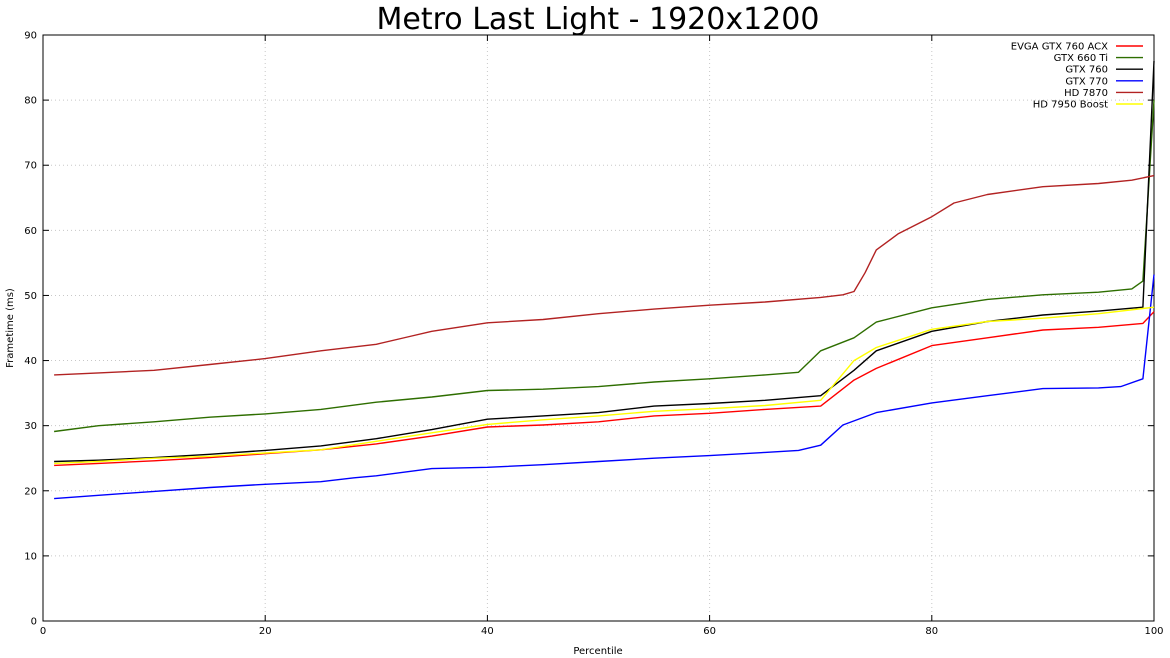 The width and height of the screenshot is (1170, 658). Describe the element at coordinates (598, 19) in the screenshot. I see `chart-title: Metro Last Light - 1920x1200` at that location.